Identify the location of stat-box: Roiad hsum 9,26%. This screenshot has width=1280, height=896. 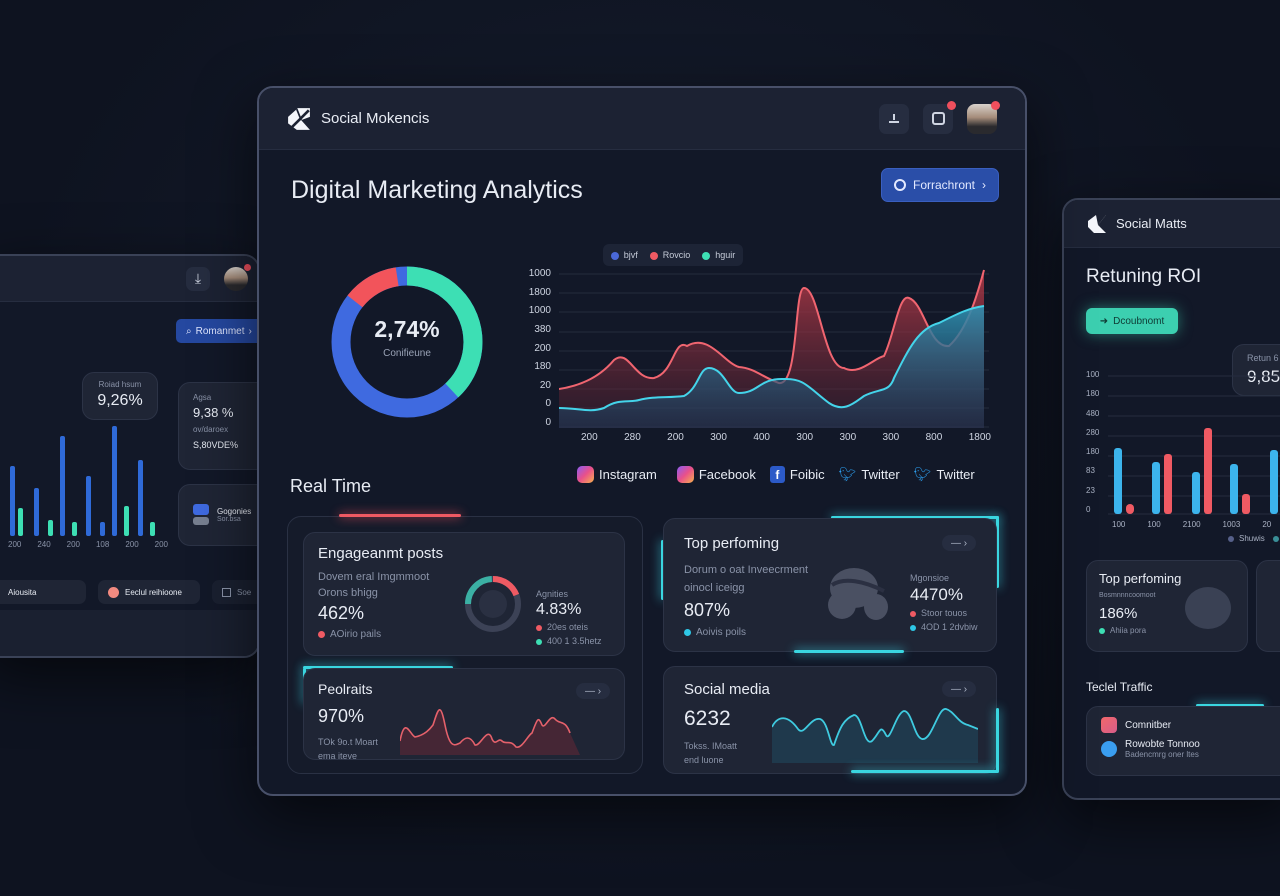
(120, 396).